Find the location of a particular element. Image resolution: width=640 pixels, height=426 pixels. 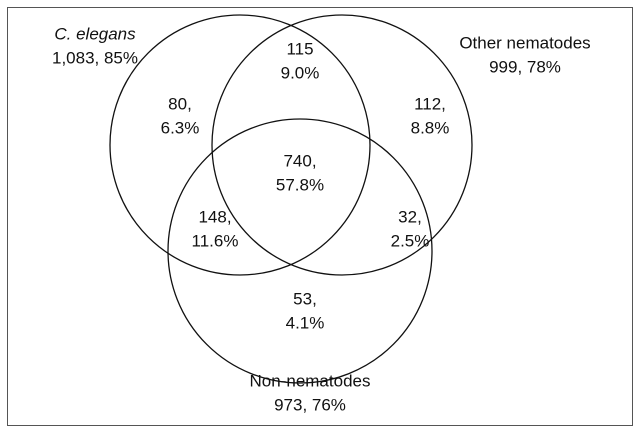

set-label: Other nematodes is located at coordinates (524, 42).